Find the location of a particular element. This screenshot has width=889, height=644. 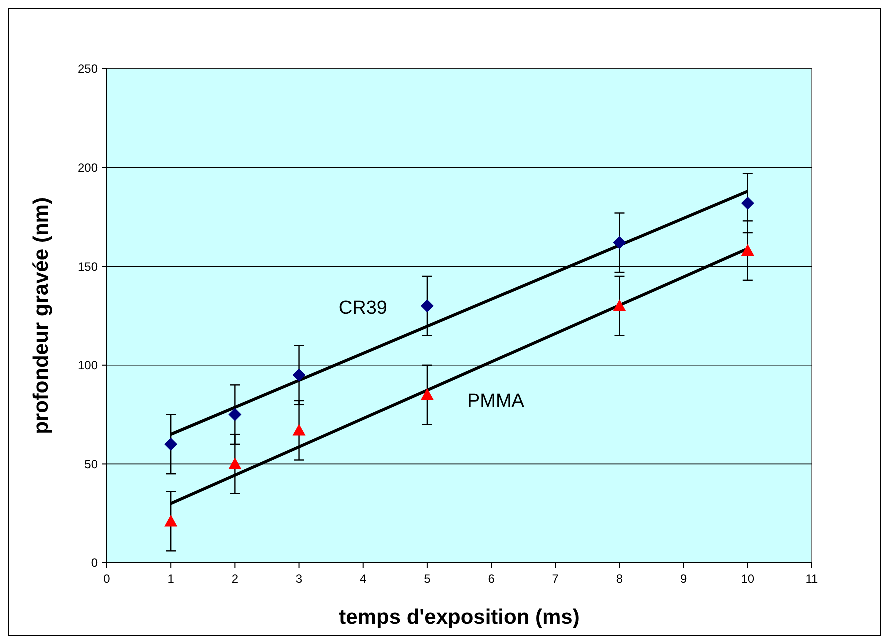

x-tick-label: 10 is located at coordinates (748, 579).